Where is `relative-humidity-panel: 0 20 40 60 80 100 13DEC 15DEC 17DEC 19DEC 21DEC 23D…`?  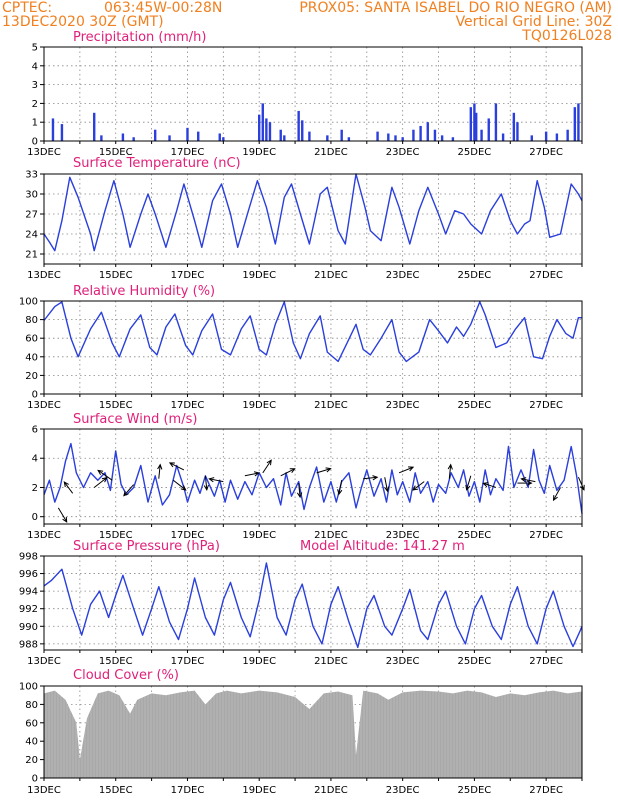
relative-humidity-panel: 0 20 40 60 80 100 13DEC 15DEC 17DEC 19DEC 21DEC 23D… is located at coordinates (301, 347).